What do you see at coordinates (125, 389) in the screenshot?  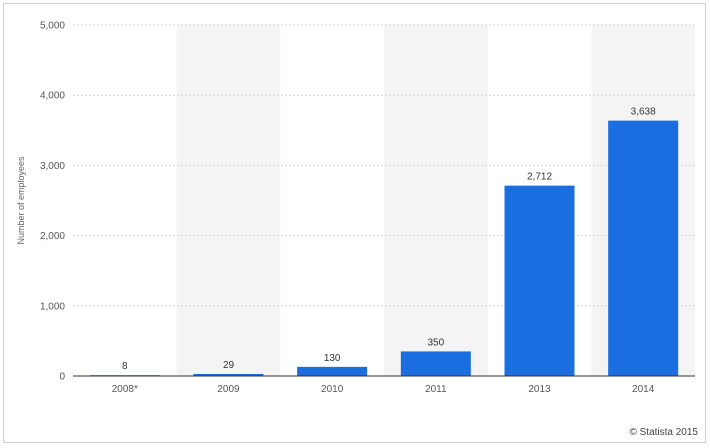 I see `x-tick-label: 2008*` at bounding box center [125, 389].